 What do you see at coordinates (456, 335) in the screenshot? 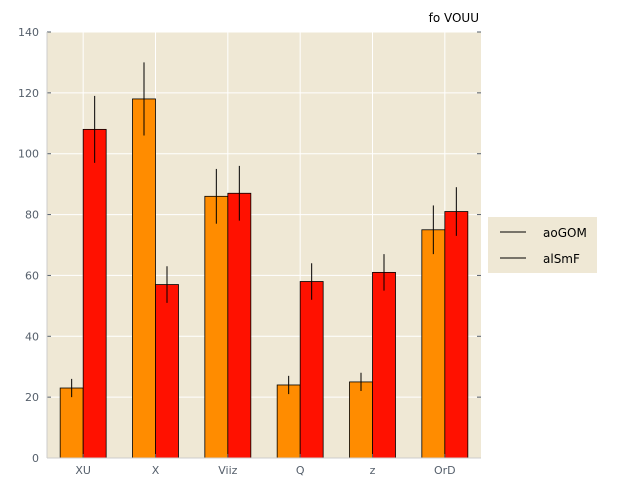
I see `bar-alSmF-OrD` at bounding box center [456, 335].